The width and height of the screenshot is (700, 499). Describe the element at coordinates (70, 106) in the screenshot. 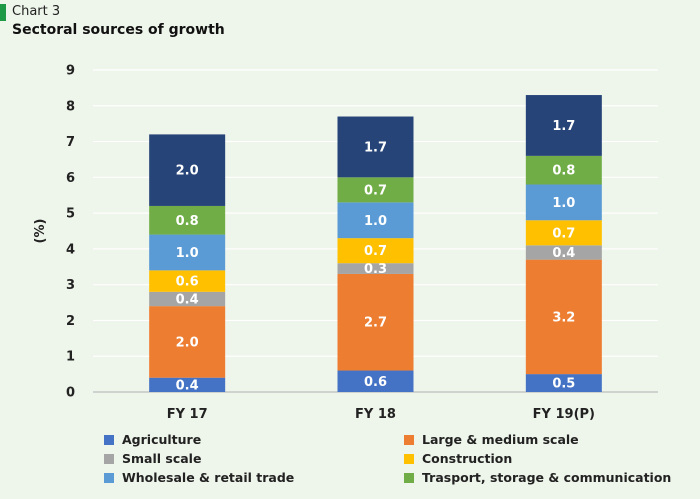

I see `y-tick-label: 8` at that location.